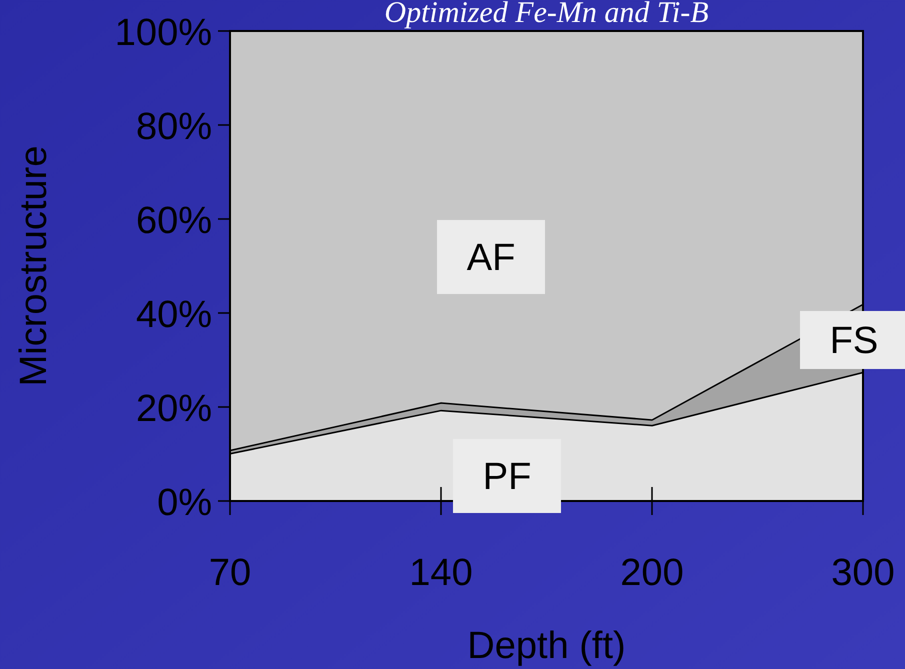  I want to click on x-tick-label: 300, so click(863, 573).